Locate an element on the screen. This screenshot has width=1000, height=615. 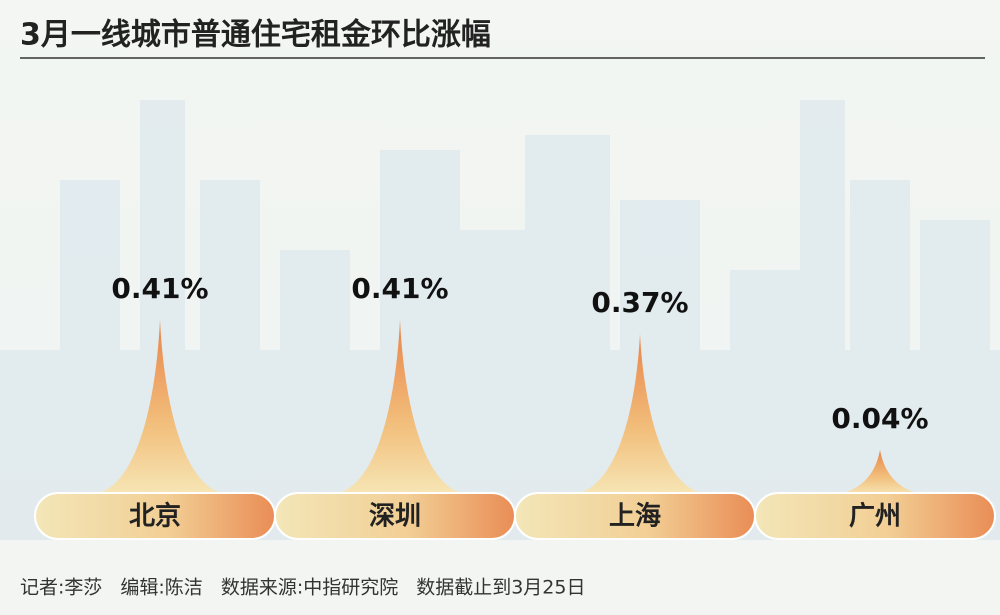
value-label: 0.04% is located at coordinates (879, 418).